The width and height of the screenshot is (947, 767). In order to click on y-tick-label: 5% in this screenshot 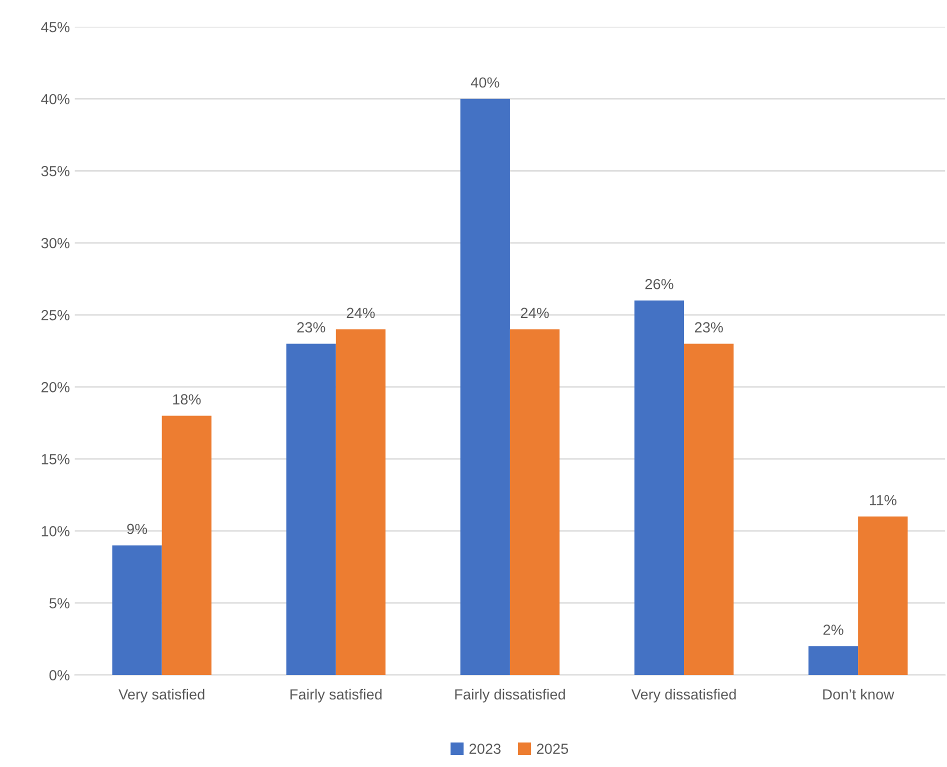, I will do `click(59, 603)`.